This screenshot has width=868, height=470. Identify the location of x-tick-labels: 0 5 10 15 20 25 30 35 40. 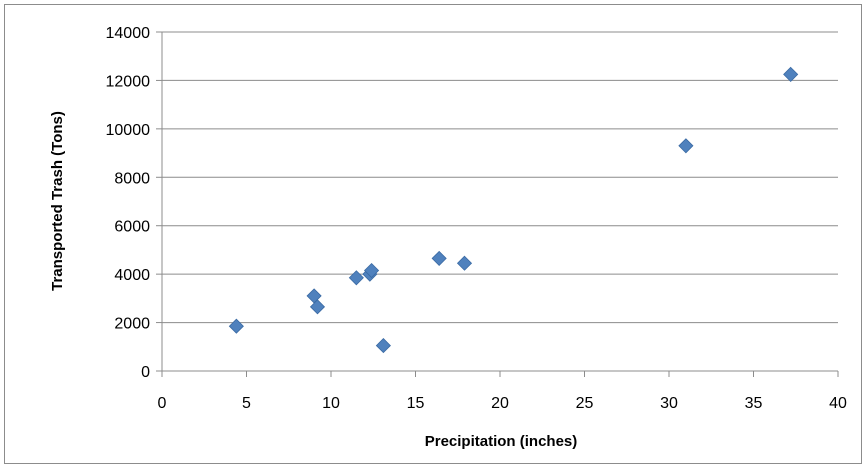
(502, 403).